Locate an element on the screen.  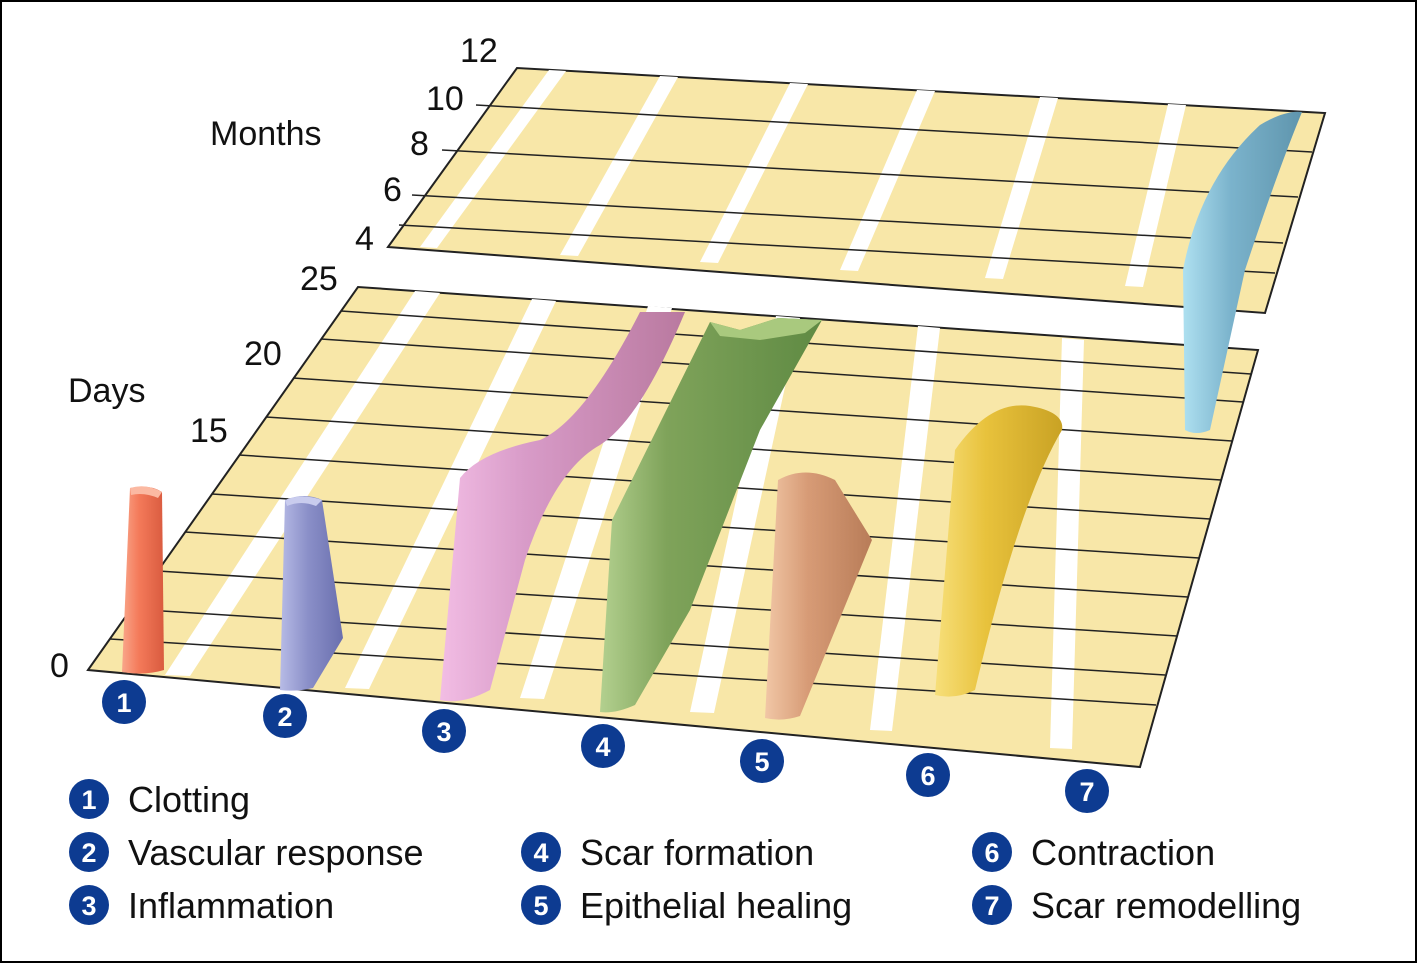
series-1-clotting-top is located at coordinates (146, 492).